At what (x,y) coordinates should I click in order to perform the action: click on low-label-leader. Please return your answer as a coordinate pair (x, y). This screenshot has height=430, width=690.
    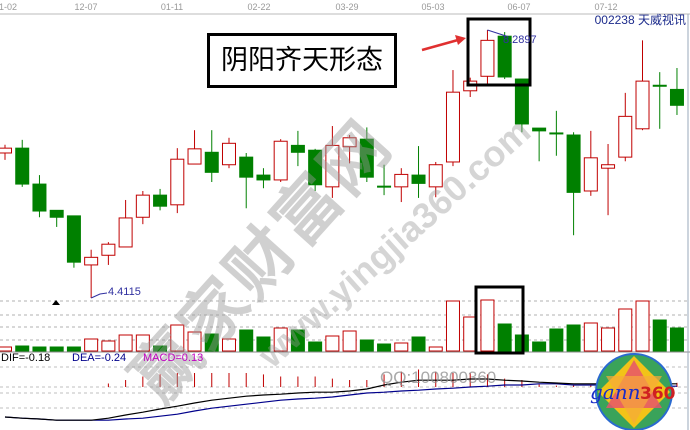
    Looking at the image, I should click on (99, 295).